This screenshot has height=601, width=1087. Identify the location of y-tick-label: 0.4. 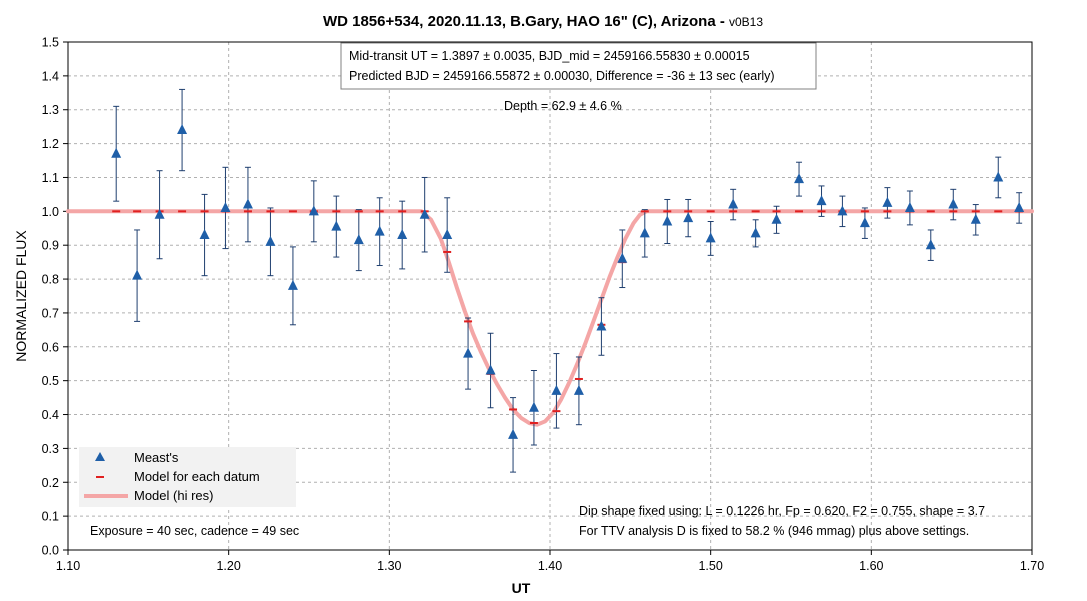
(50, 415).